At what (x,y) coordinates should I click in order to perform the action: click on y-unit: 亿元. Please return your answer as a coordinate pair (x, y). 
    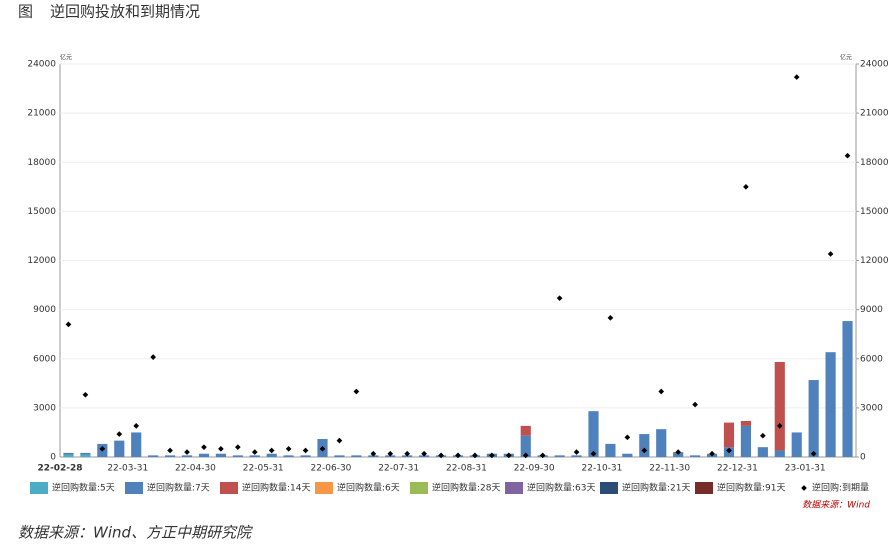
    Looking at the image, I should click on (66, 58).